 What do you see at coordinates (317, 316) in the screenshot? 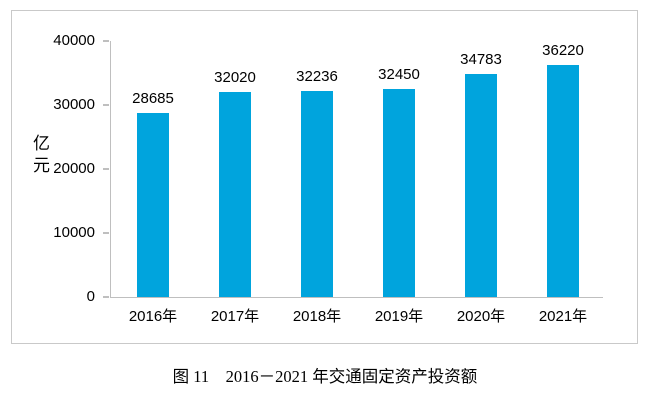
I see `x-axis-label: 2018年` at bounding box center [317, 316].